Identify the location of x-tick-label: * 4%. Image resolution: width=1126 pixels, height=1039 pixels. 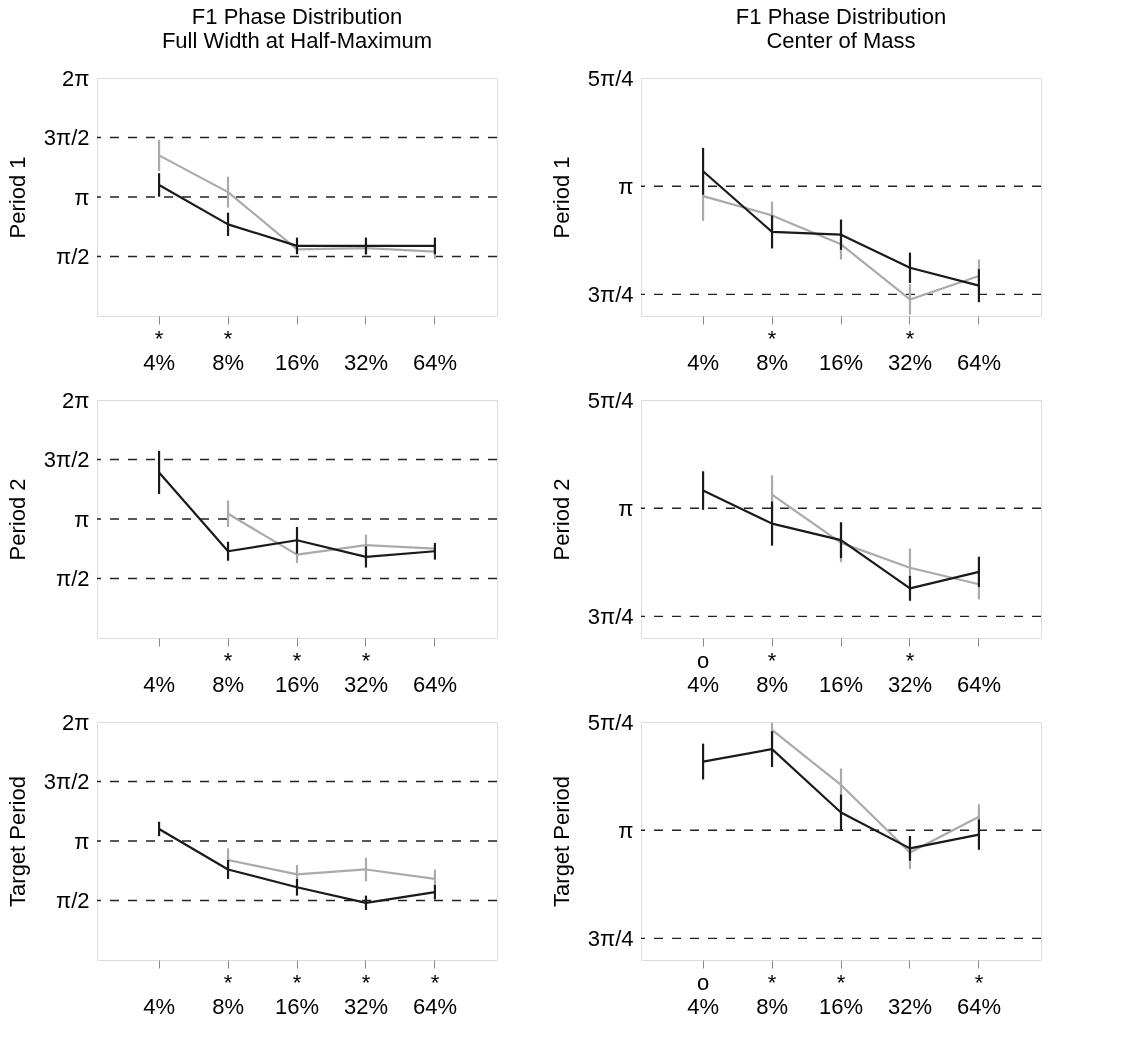
(159, 350).